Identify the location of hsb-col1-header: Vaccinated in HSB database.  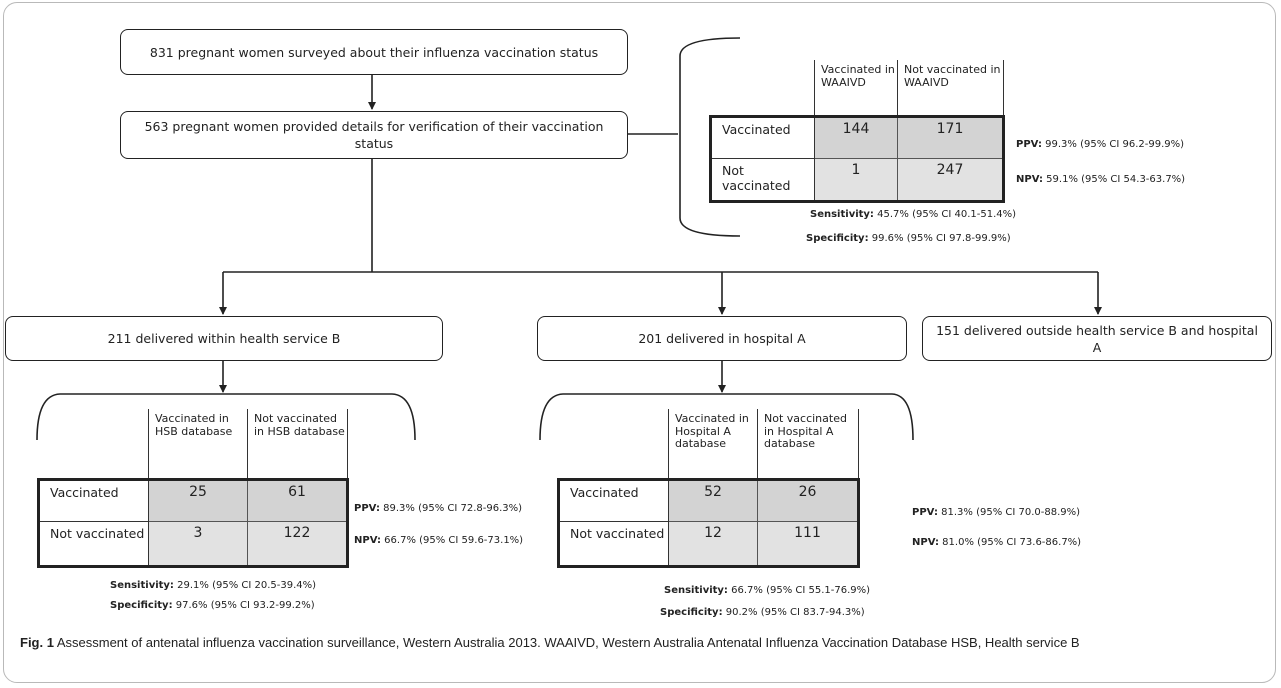
(194, 425).